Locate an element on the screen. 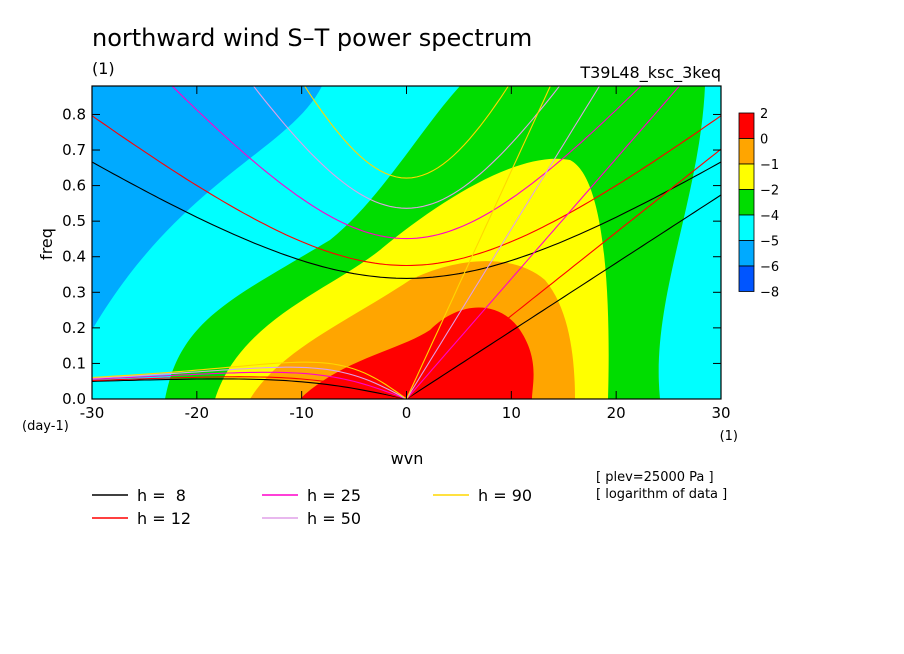  annotation-plev: [ plev=25000 Pa ] is located at coordinates (655, 477).